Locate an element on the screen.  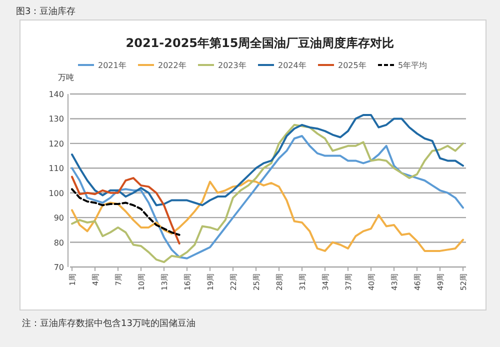
legend-label: 2023年 is located at coordinates (232, 65).